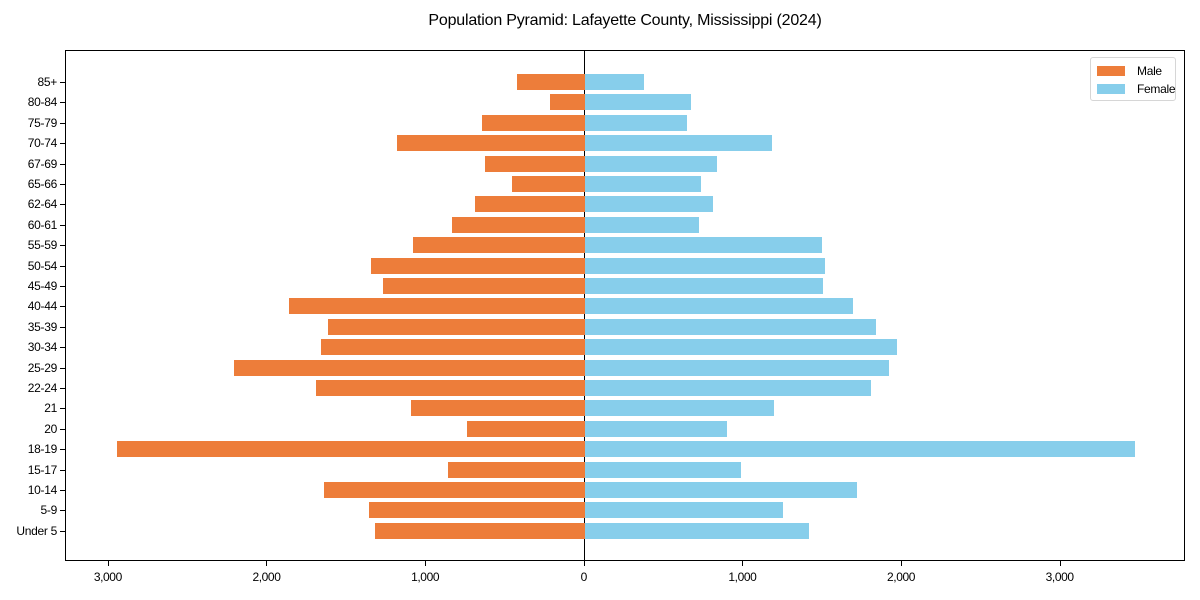  Describe the element at coordinates (42, 469) in the screenshot. I see `y-tick-label: 15-17` at that location.